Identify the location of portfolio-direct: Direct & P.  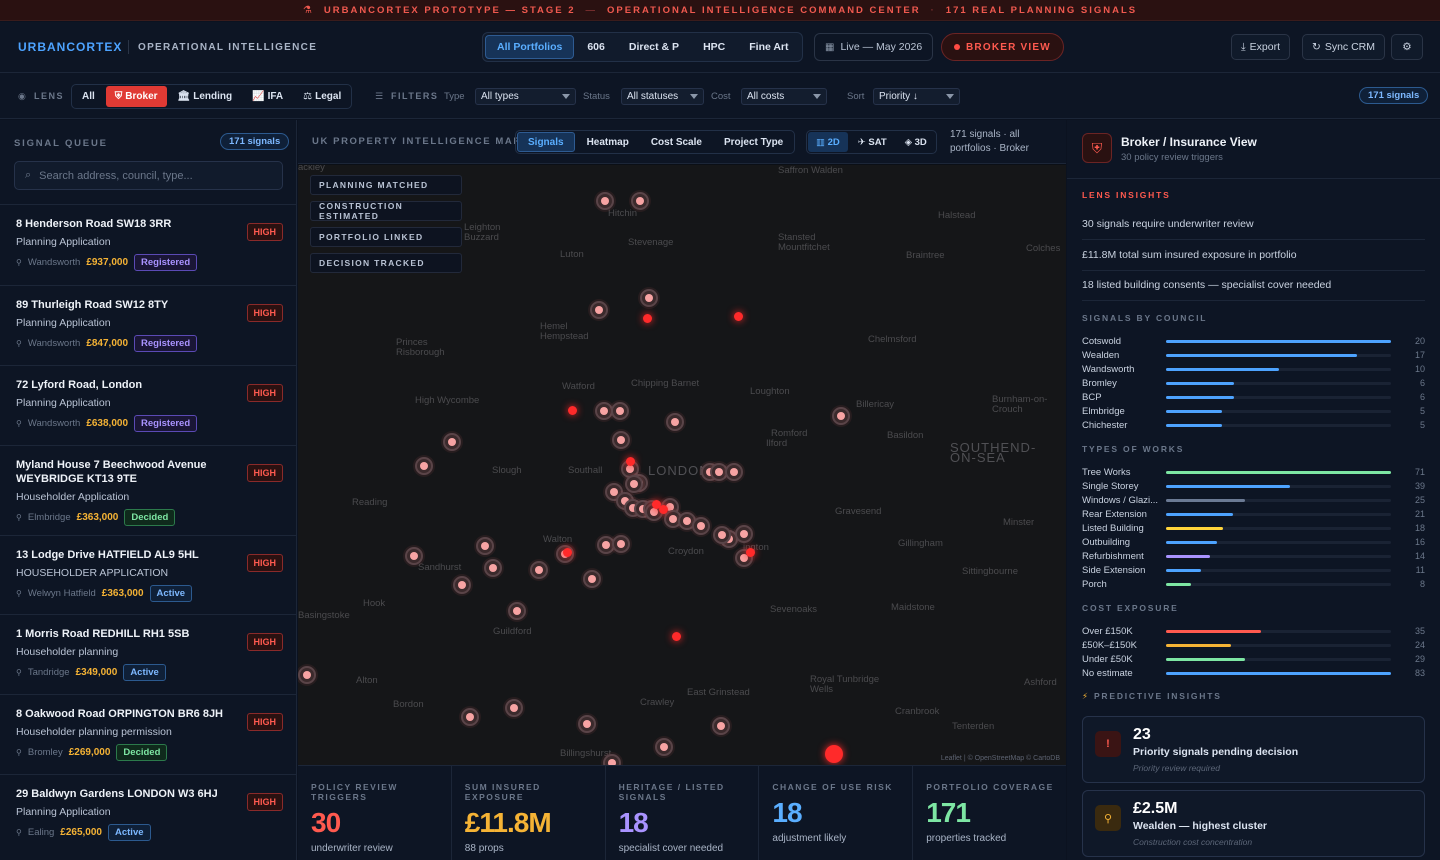
(654, 47).